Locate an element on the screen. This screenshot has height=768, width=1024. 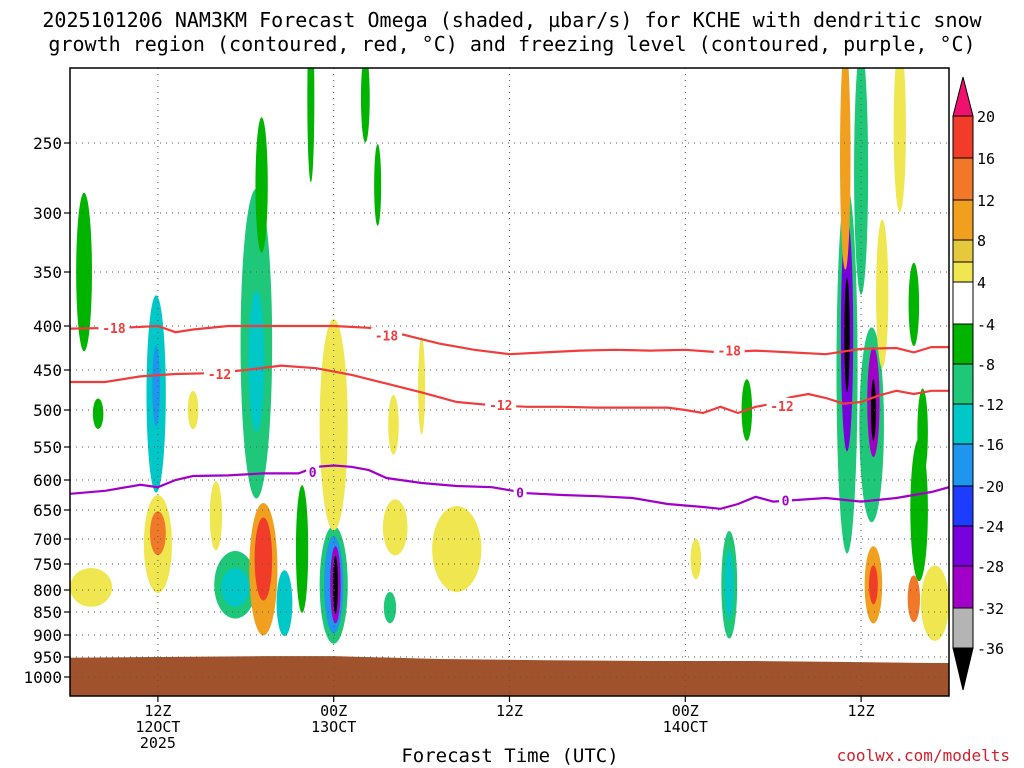
contour-label-freezing-level-0: 0 is located at coordinates (313, 473).